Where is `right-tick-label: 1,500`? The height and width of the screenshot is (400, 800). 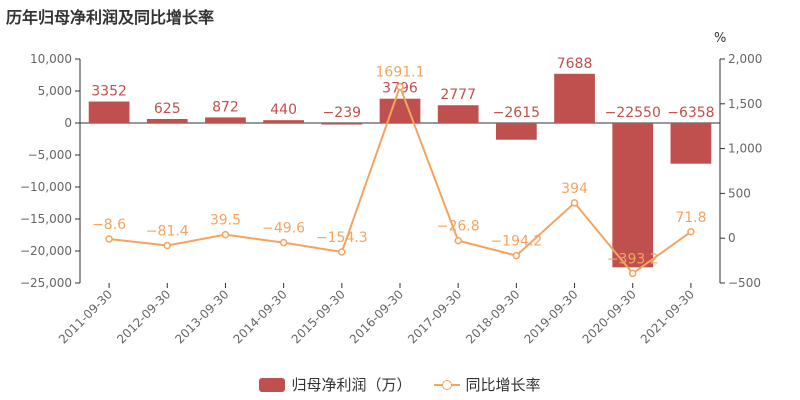
right-tick-label: 1,500 is located at coordinates (745, 104).